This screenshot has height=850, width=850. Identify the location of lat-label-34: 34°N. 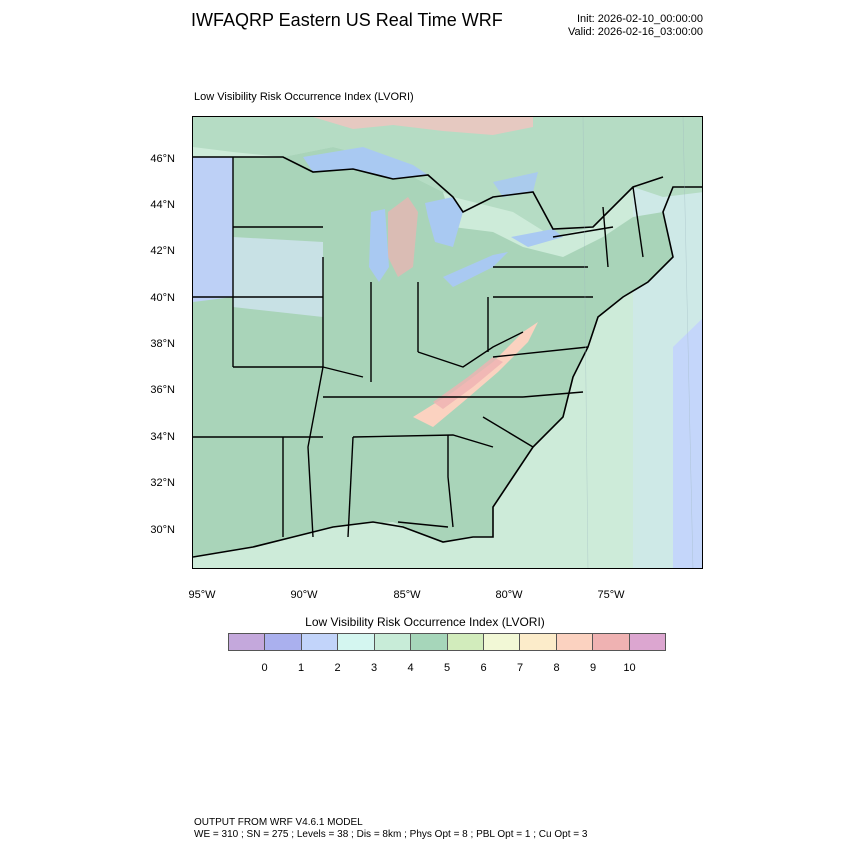
(162, 437).